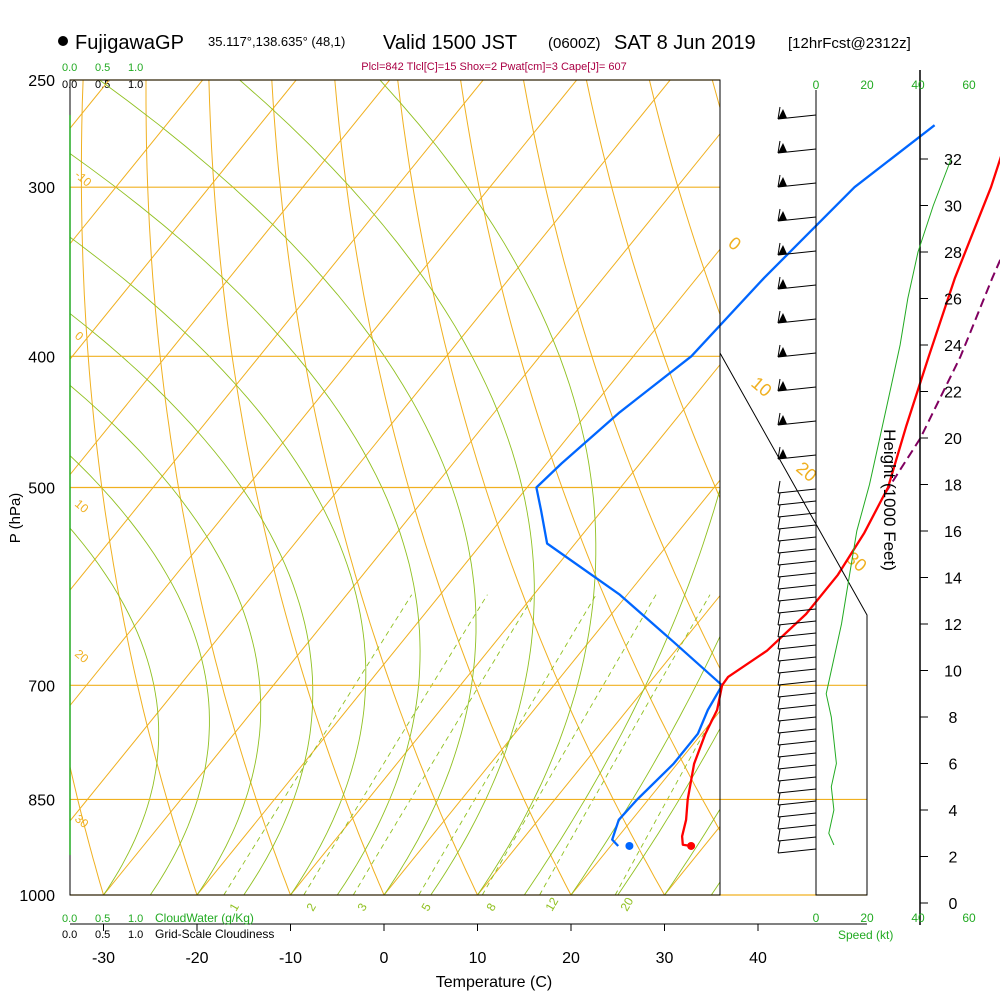  I want to click on x-axis-title: Temperature (C), so click(494, 982).